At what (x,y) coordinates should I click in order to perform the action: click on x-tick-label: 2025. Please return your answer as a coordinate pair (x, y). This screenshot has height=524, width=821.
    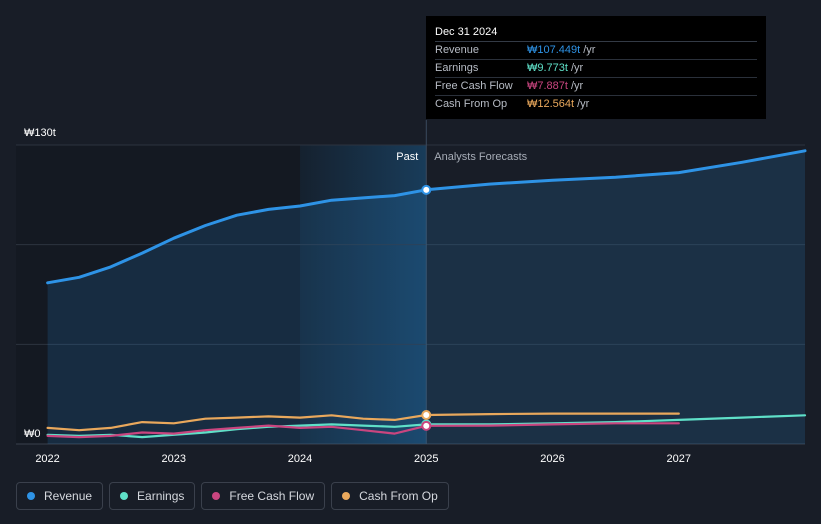
    Looking at the image, I should click on (426, 459).